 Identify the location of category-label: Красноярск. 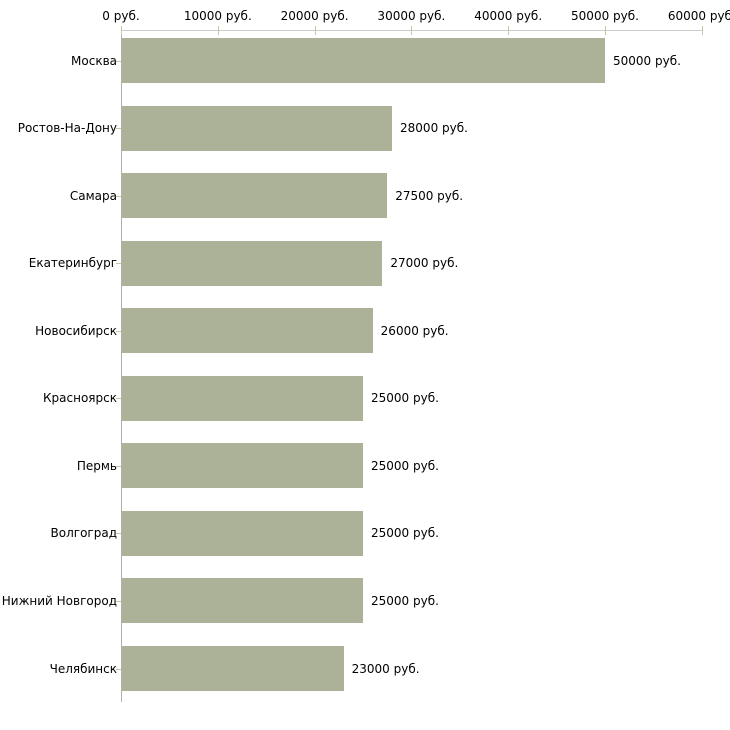
(80, 398).